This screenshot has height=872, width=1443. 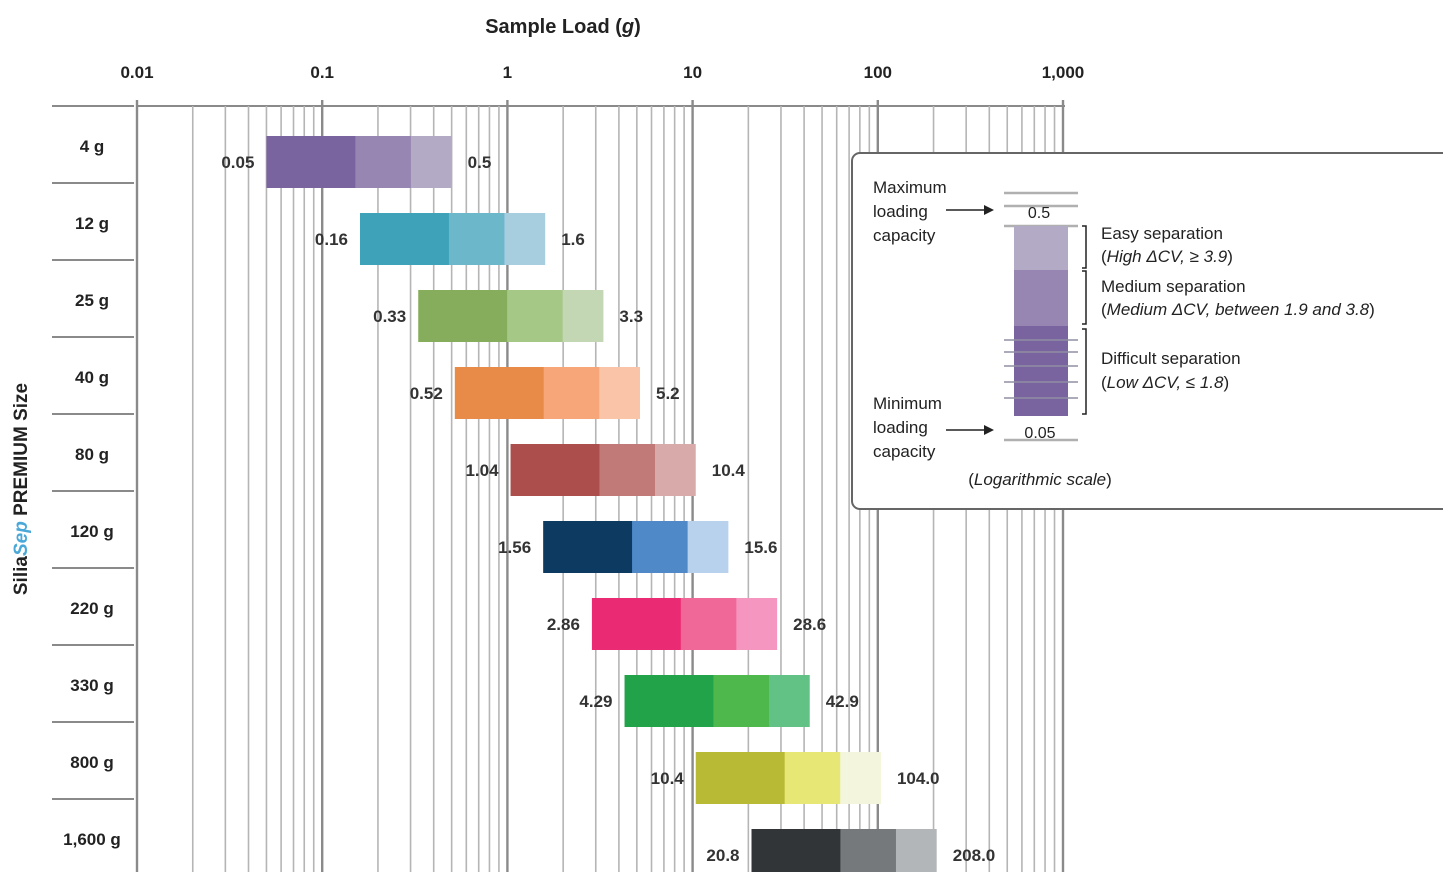 I want to click on legend-swatch-medium, so click(x=1041, y=298).